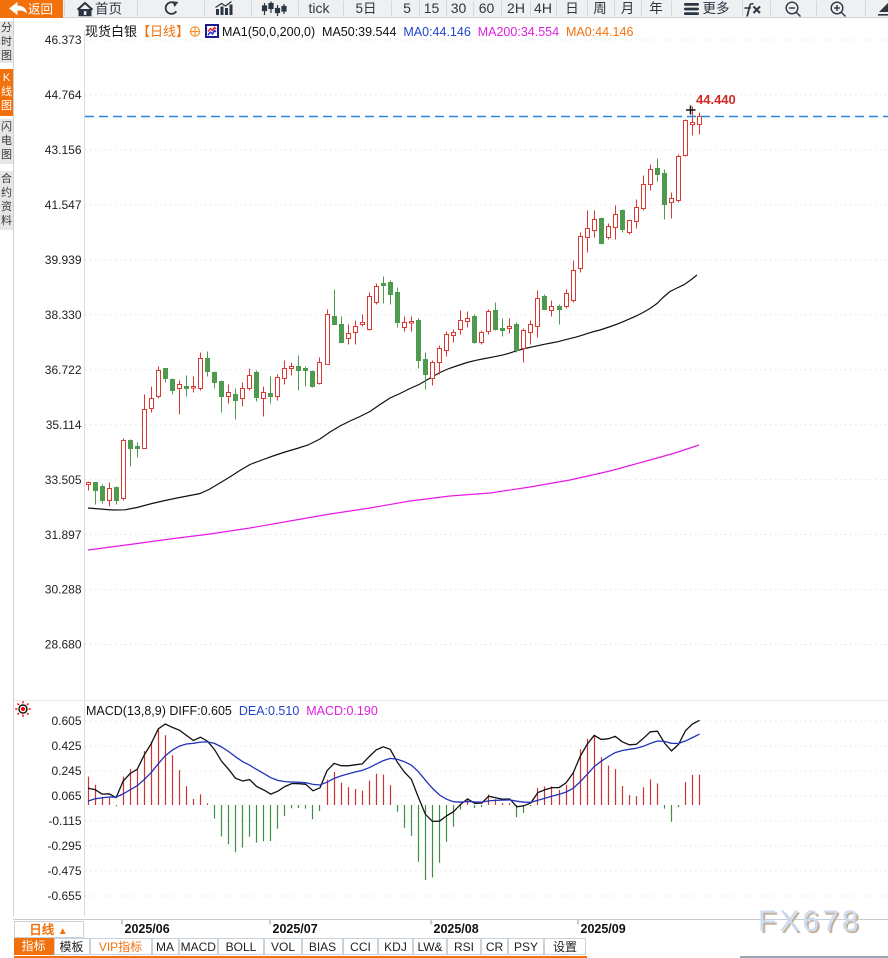 This screenshot has height=958, width=888. I want to click on svg-text: -0.115, so click(64, 821).